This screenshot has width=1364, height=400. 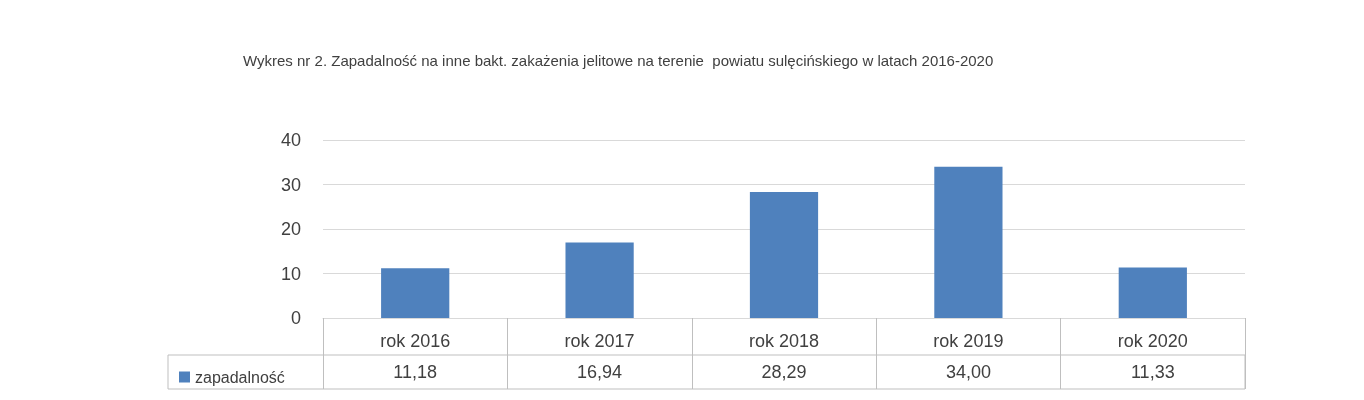 I want to click on data-label: 16,94, so click(x=600, y=372).